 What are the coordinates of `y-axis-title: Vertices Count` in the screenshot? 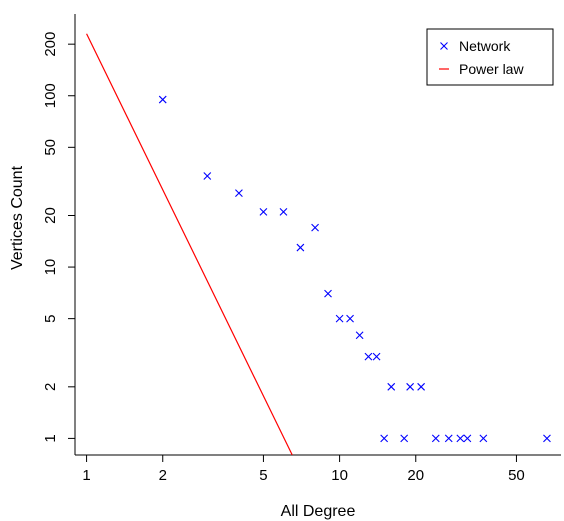 It's located at (17, 217).